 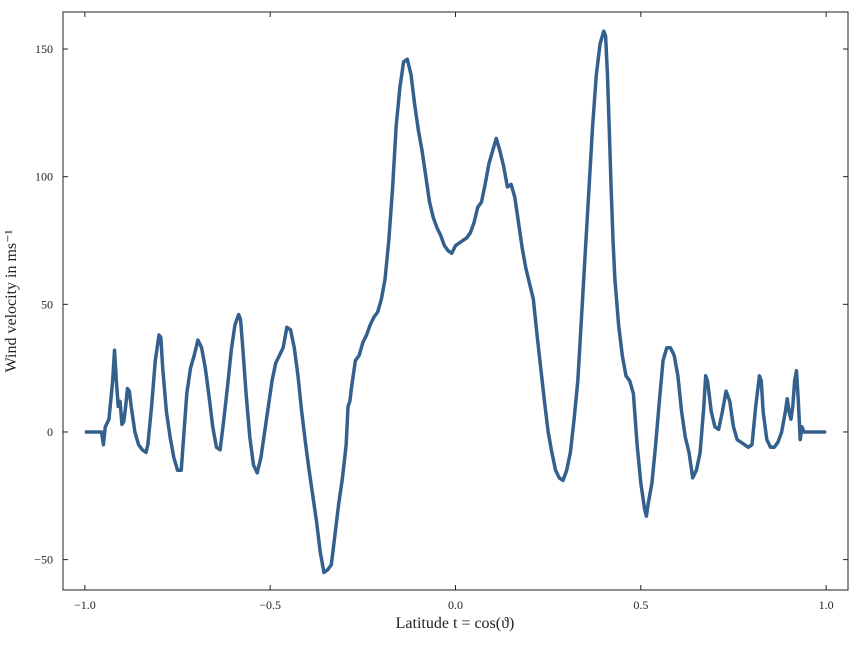 What do you see at coordinates (270, 605) in the screenshot?
I see `x-tick-label: −0.5` at bounding box center [270, 605].